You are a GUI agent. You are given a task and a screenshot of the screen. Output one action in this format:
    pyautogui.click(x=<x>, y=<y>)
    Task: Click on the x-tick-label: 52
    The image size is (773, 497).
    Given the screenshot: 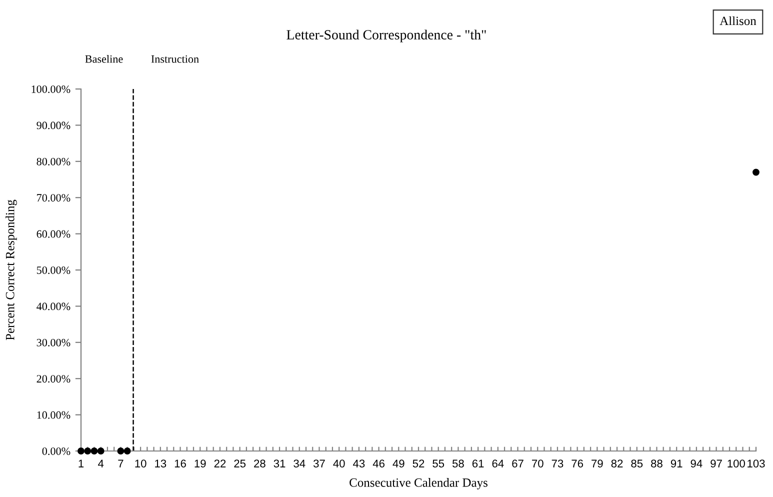 What is the action you would take?
    pyautogui.click(x=418, y=464)
    